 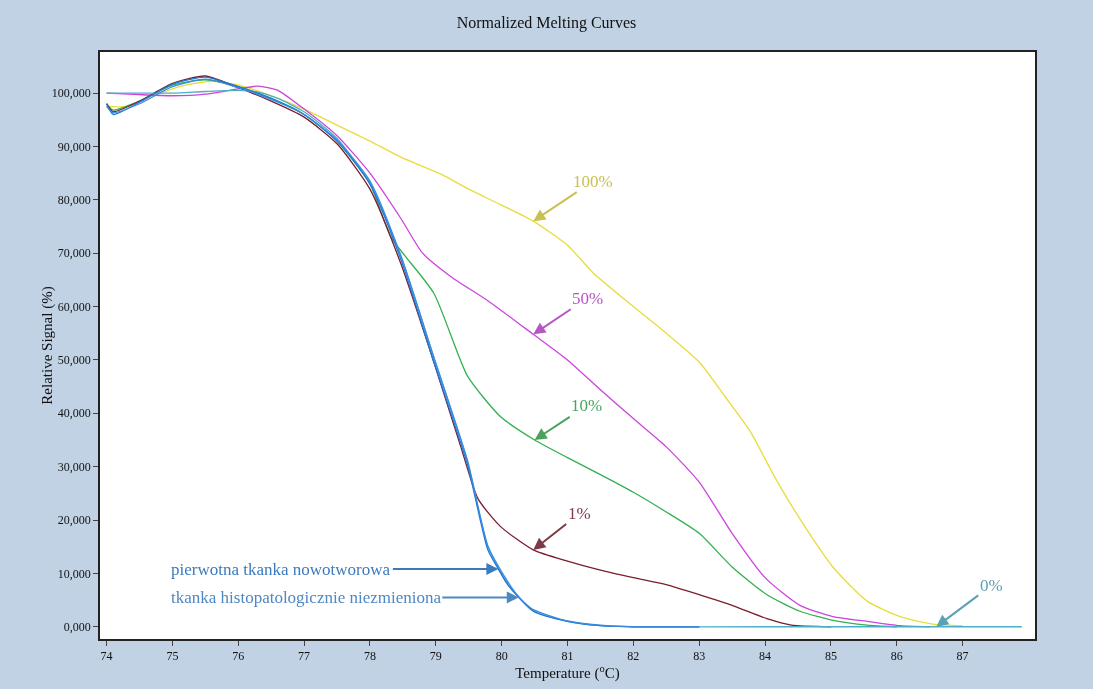 I want to click on y-axis-title: Relative Signal (%), so click(x=47, y=345).